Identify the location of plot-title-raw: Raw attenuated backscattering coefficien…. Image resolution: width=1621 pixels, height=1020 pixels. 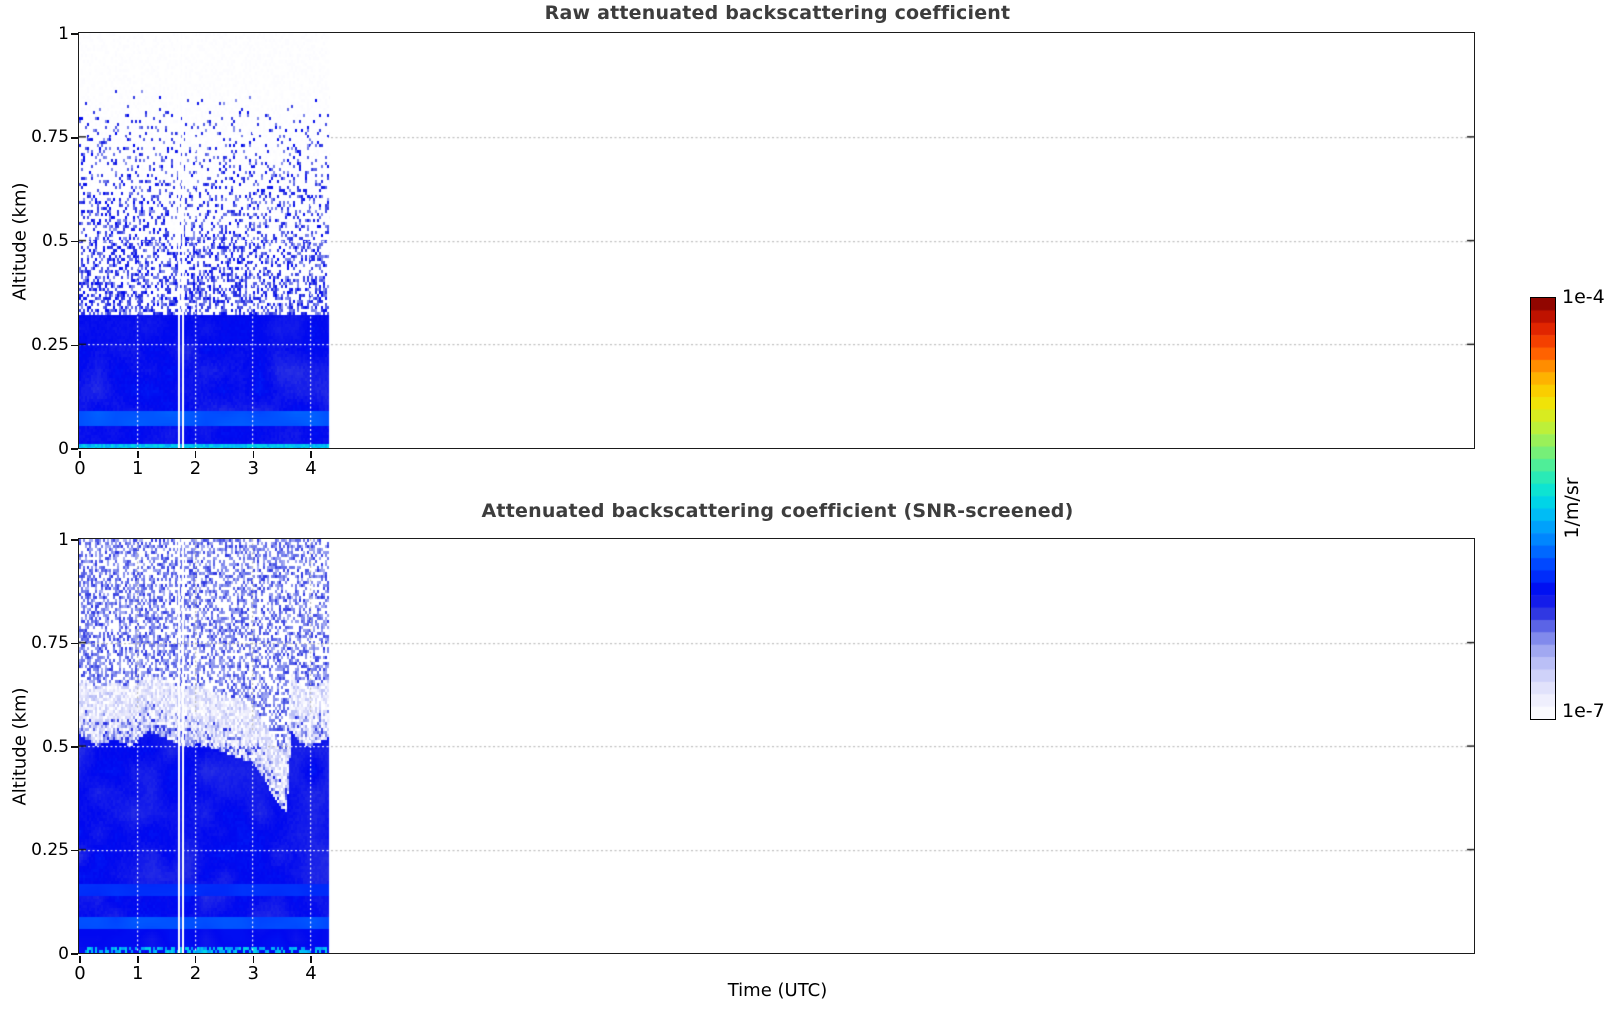
(777, 13).